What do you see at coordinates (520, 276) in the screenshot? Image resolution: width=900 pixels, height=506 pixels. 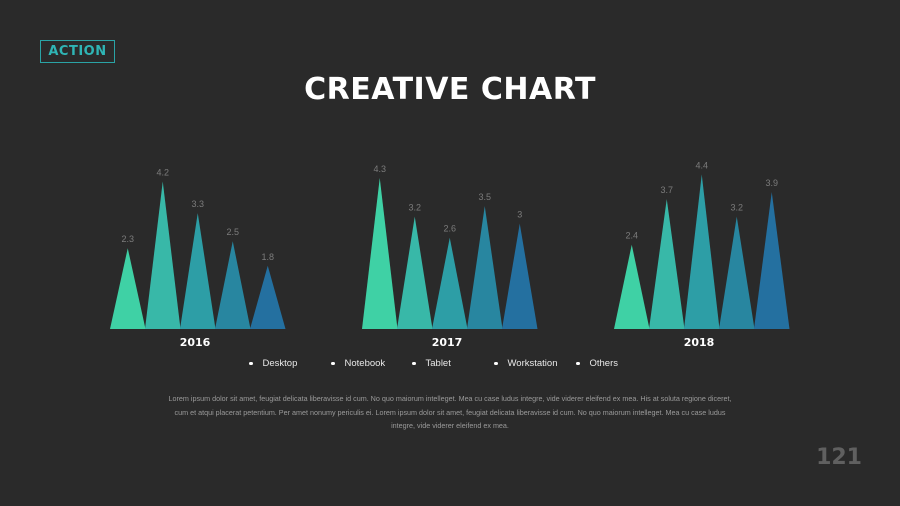 I see `bar-2017-others` at bounding box center [520, 276].